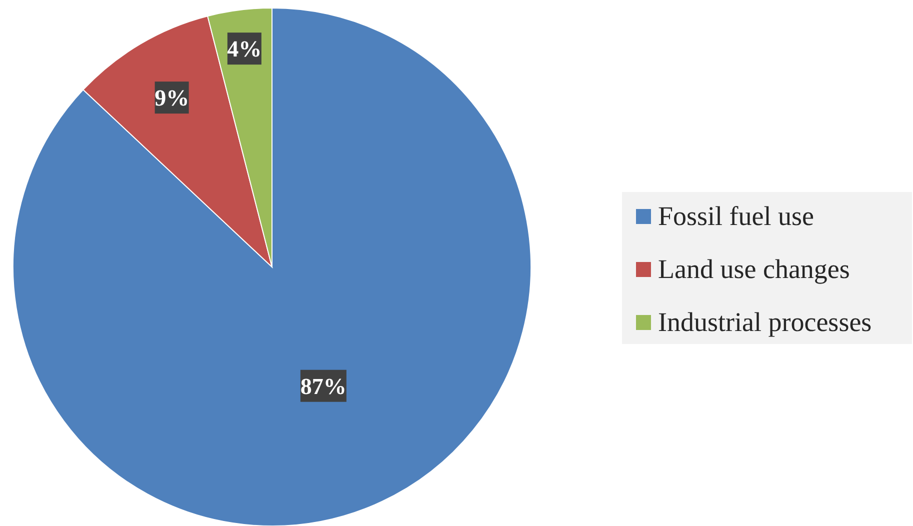  I want to click on data-label: 4%, so click(244, 49).